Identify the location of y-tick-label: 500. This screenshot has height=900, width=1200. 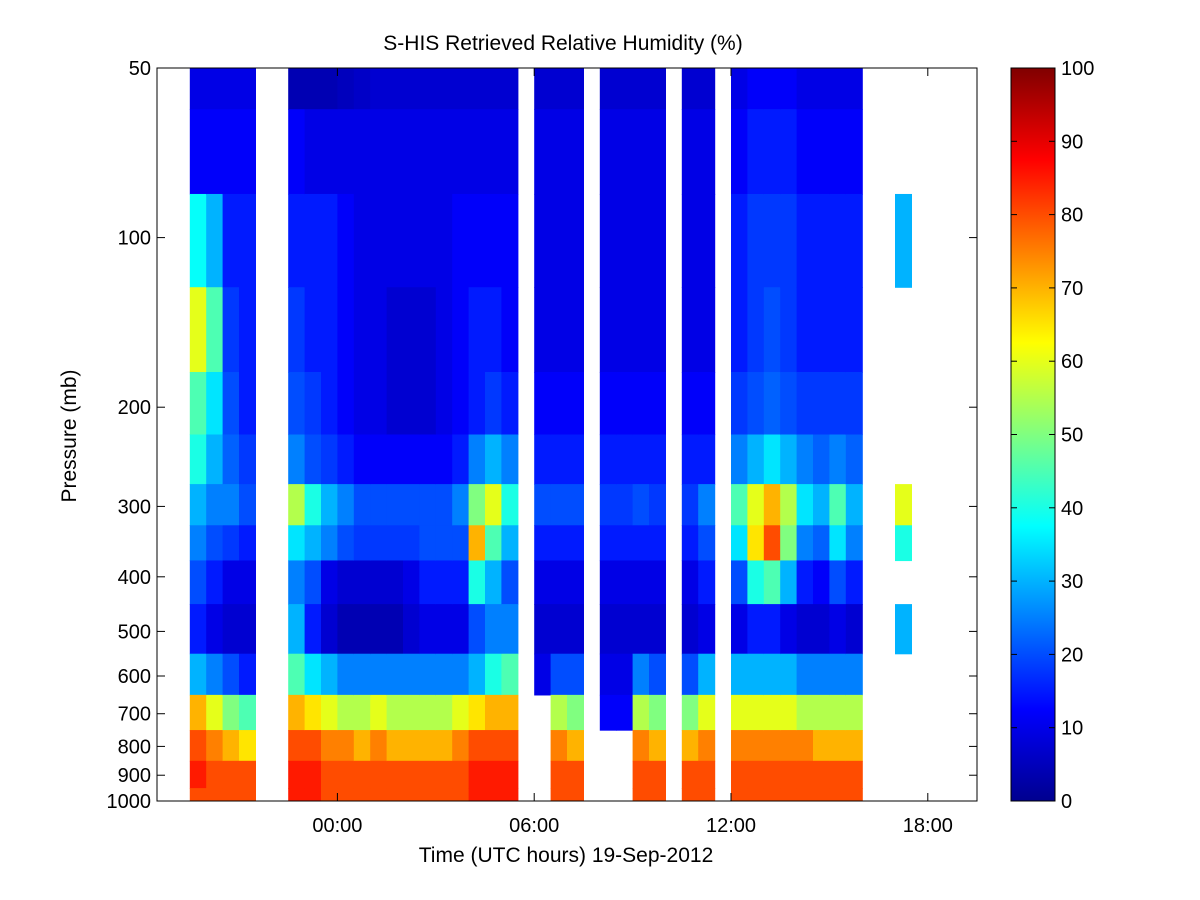
(134, 632).